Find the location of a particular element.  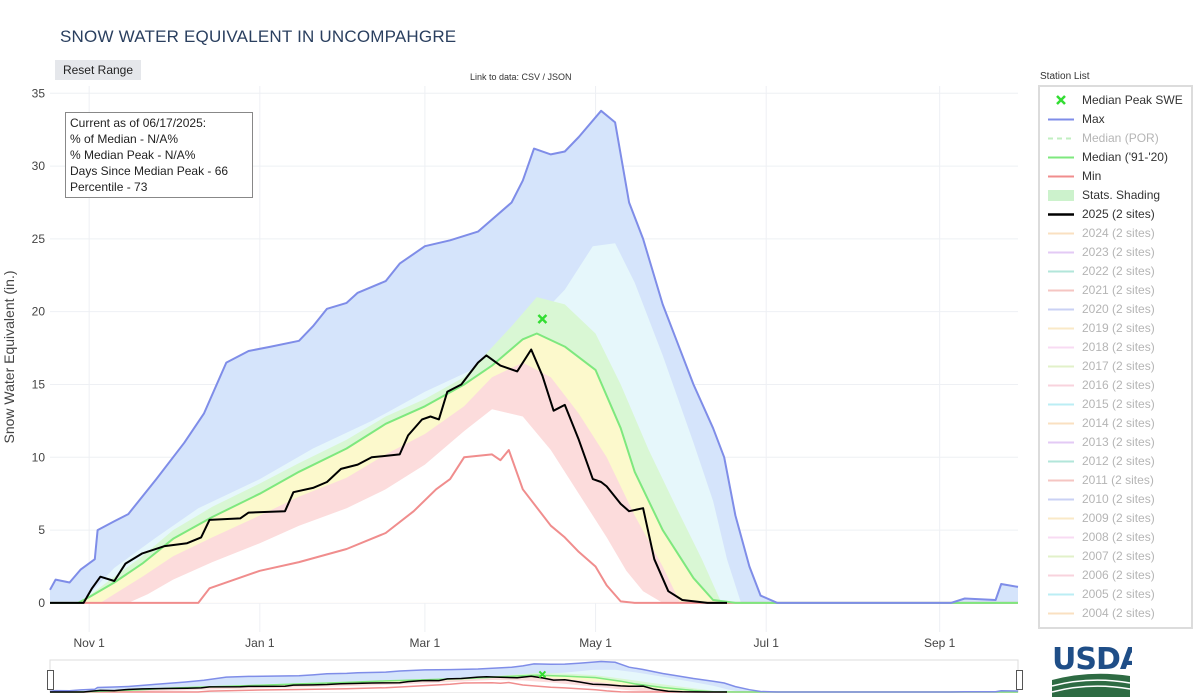

legend-item: 2022 (2 sites) is located at coordinates (1115, 271).